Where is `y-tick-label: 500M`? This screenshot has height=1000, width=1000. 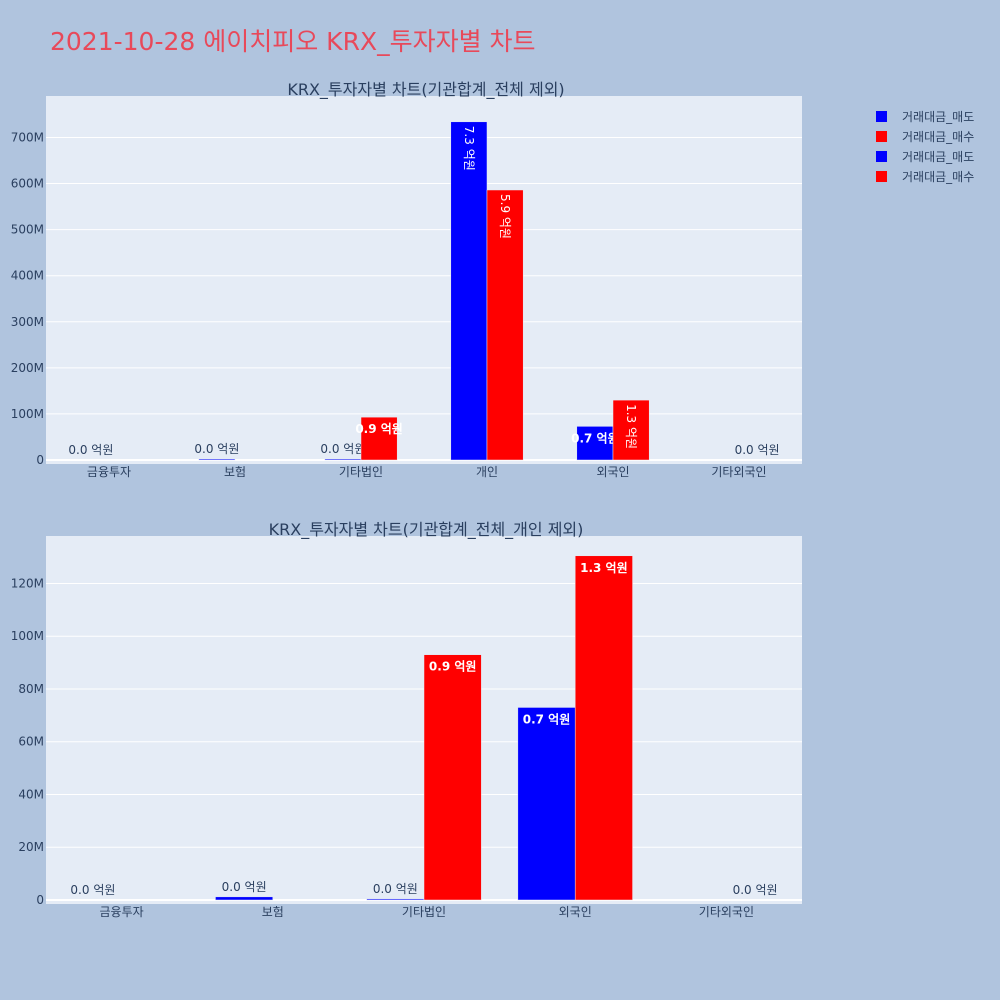 y-tick-label: 500M is located at coordinates (27, 230).